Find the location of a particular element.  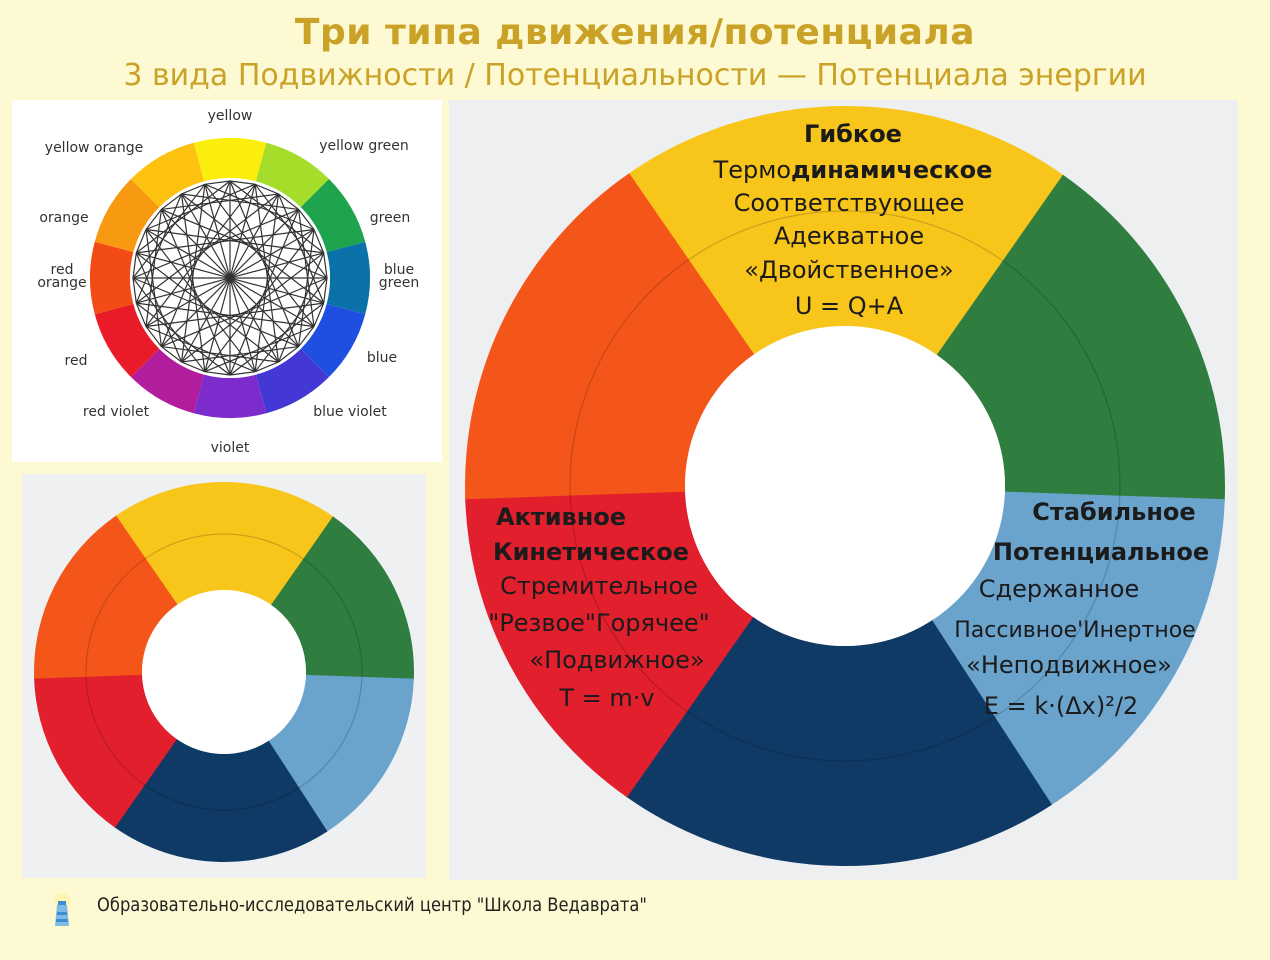

color-wheel-label-yellow: yellow is located at coordinates (230, 116).